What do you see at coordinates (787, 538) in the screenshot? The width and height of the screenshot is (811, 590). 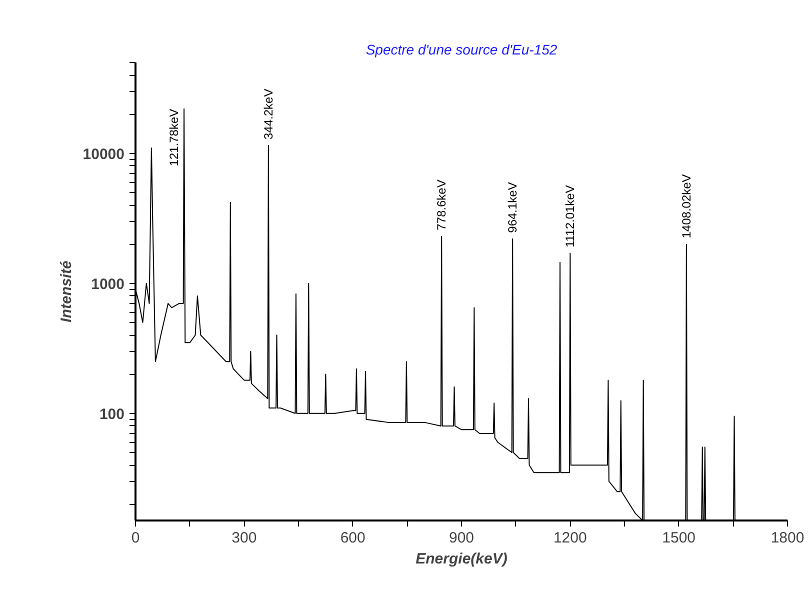 I see `x-tick-label: 1800` at bounding box center [787, 538].